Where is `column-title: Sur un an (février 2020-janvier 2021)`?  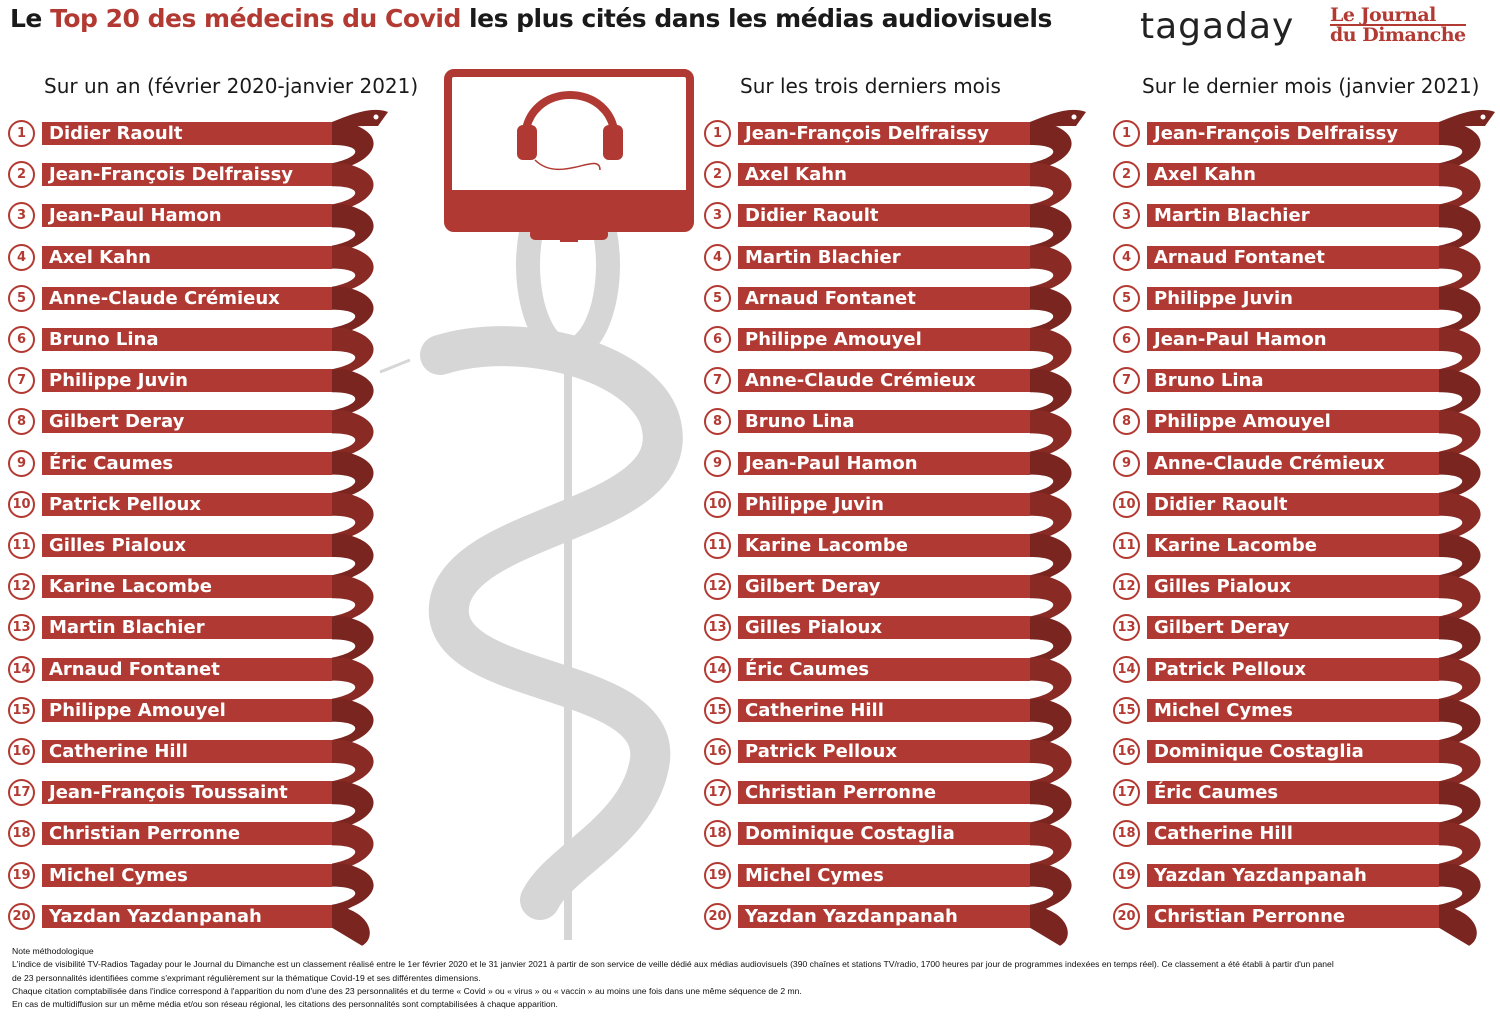
column-title: Sur un an (février 2020-janvier 2021) is located at coordinates (231, 86).